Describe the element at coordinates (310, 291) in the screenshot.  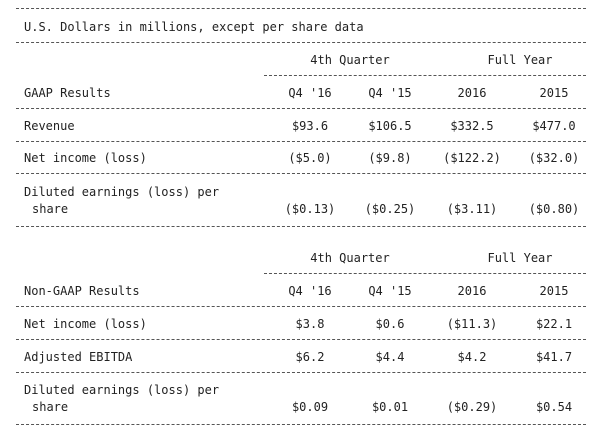
I see `nongaap-col-q4-16: Q4 '16` at that location.